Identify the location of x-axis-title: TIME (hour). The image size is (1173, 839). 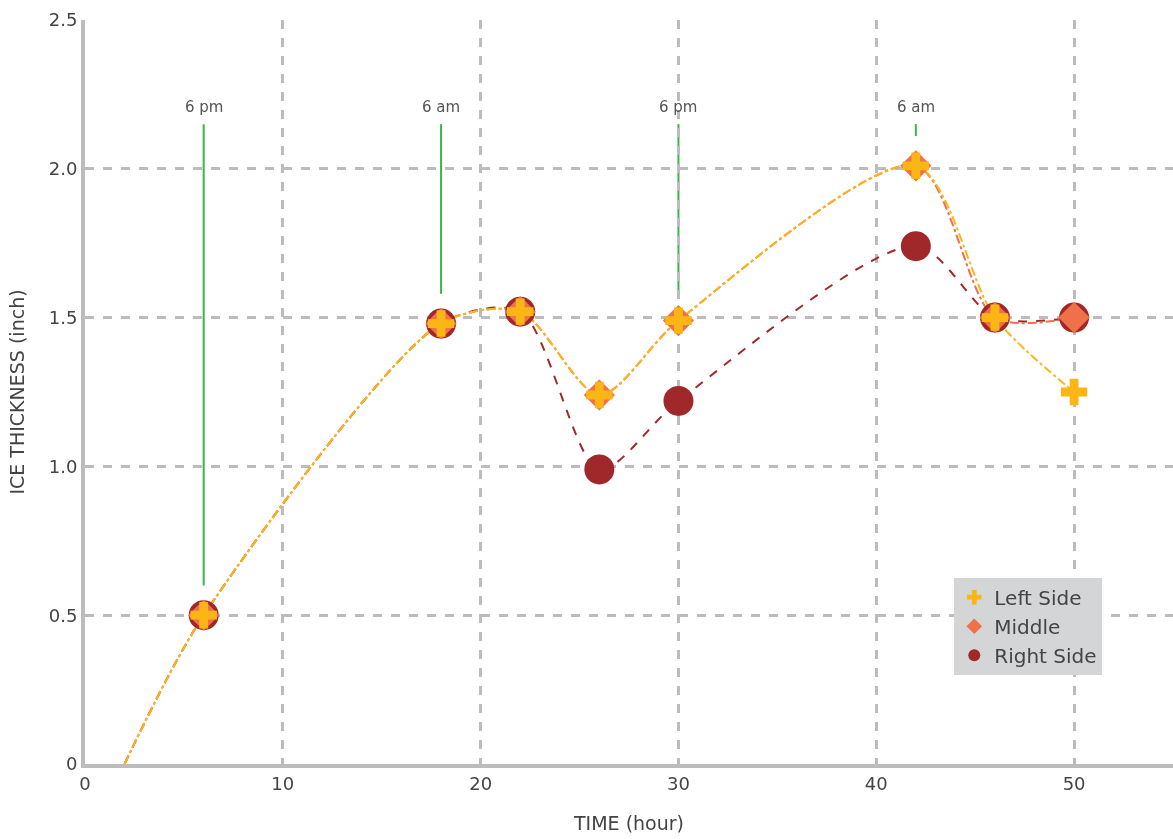
(628, 822).